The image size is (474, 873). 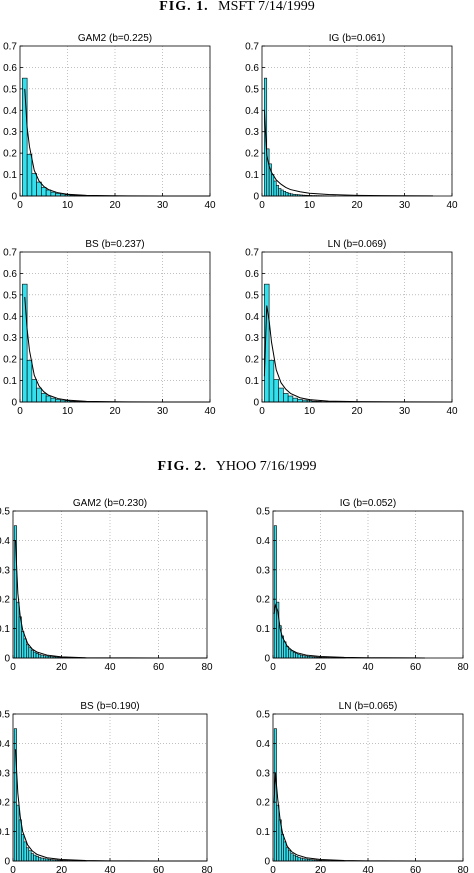 What do you see at coordinates (368, 706) in the screenshot?
I see `chart-title: LN (b=0.065)` at bounding box center [368, 706].